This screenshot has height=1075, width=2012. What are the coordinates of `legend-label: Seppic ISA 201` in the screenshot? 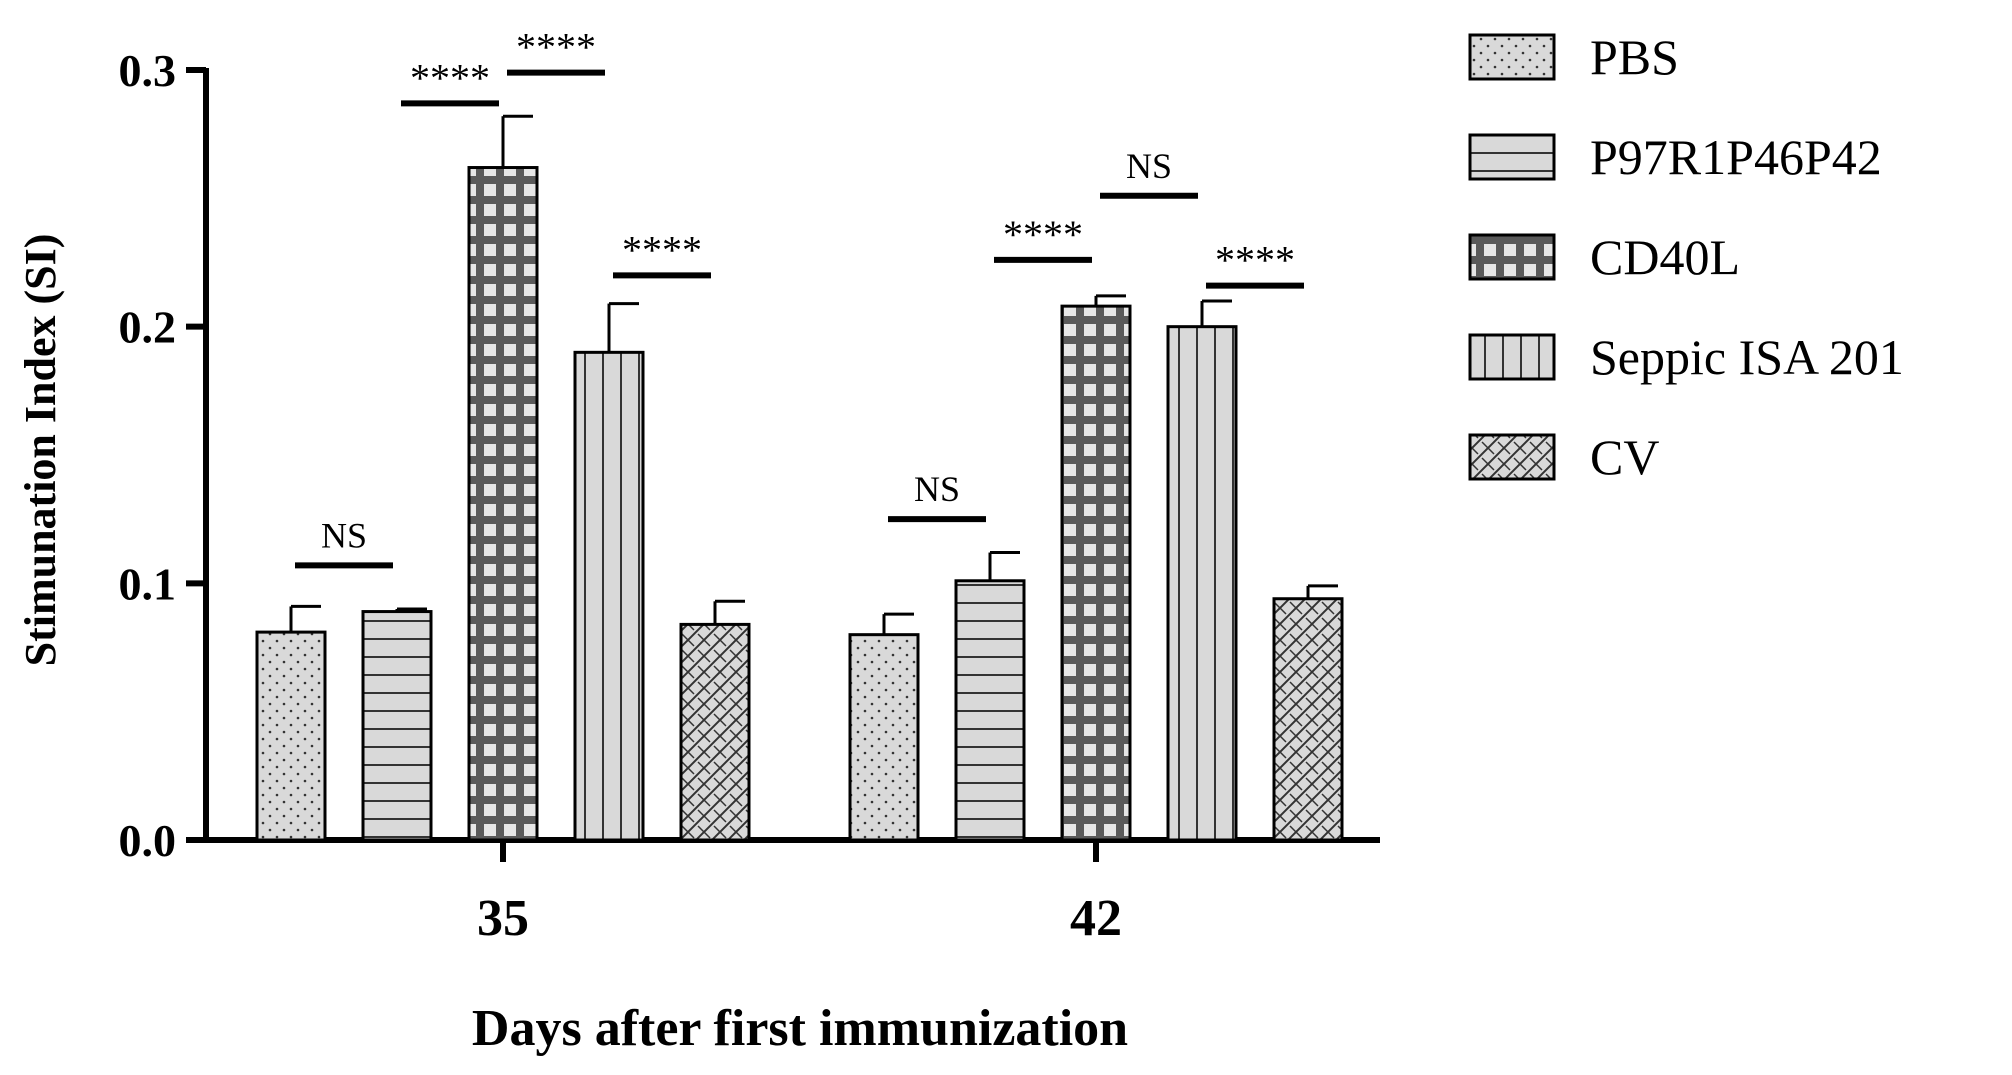 It's located at (1747, 357).